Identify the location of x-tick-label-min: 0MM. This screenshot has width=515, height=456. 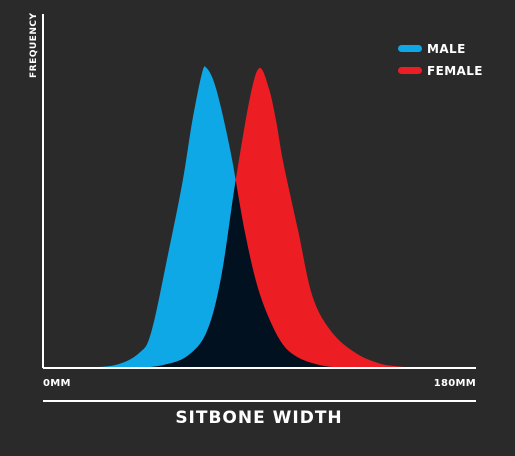
(57, 383).